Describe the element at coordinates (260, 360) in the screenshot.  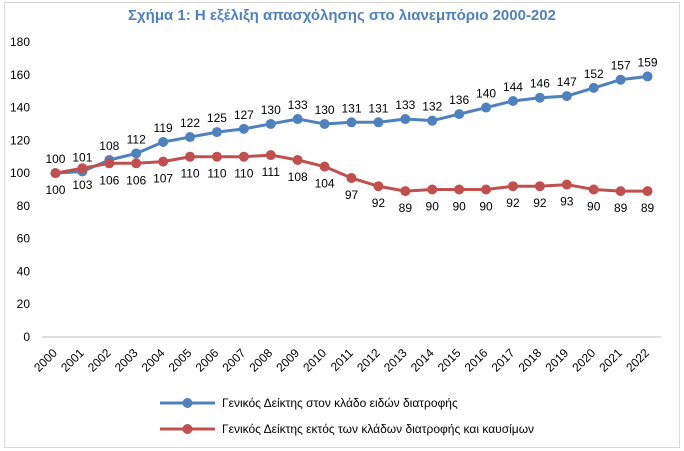
I see `x-tick-label: 2008` at that location.